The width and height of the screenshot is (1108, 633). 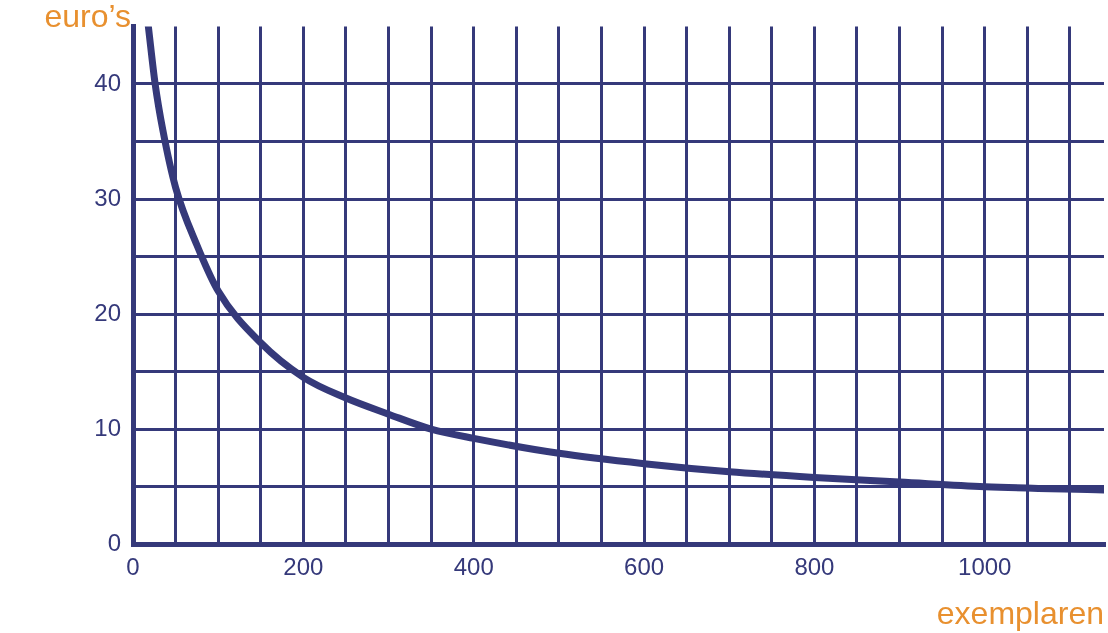 What do you see at coordinates (133, 567) in the screenshot?
I see `x-tick-label: 0` at bounding box center [133, 567].